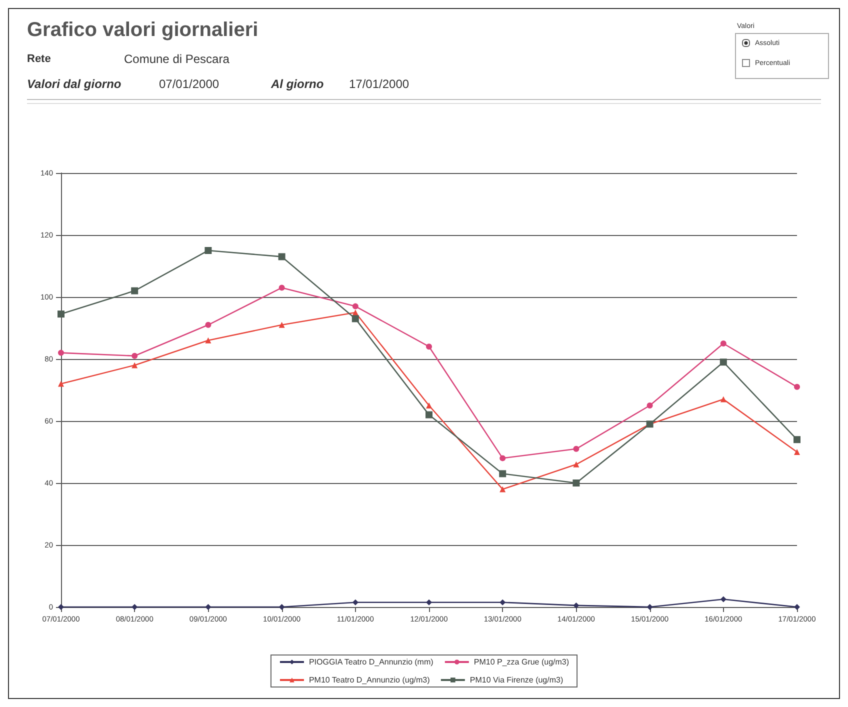 The height and width of the screenshot is (707, 848). Describe the element at coordinates (39, 59) in the screenshot. I see `text: Rete` at that location.